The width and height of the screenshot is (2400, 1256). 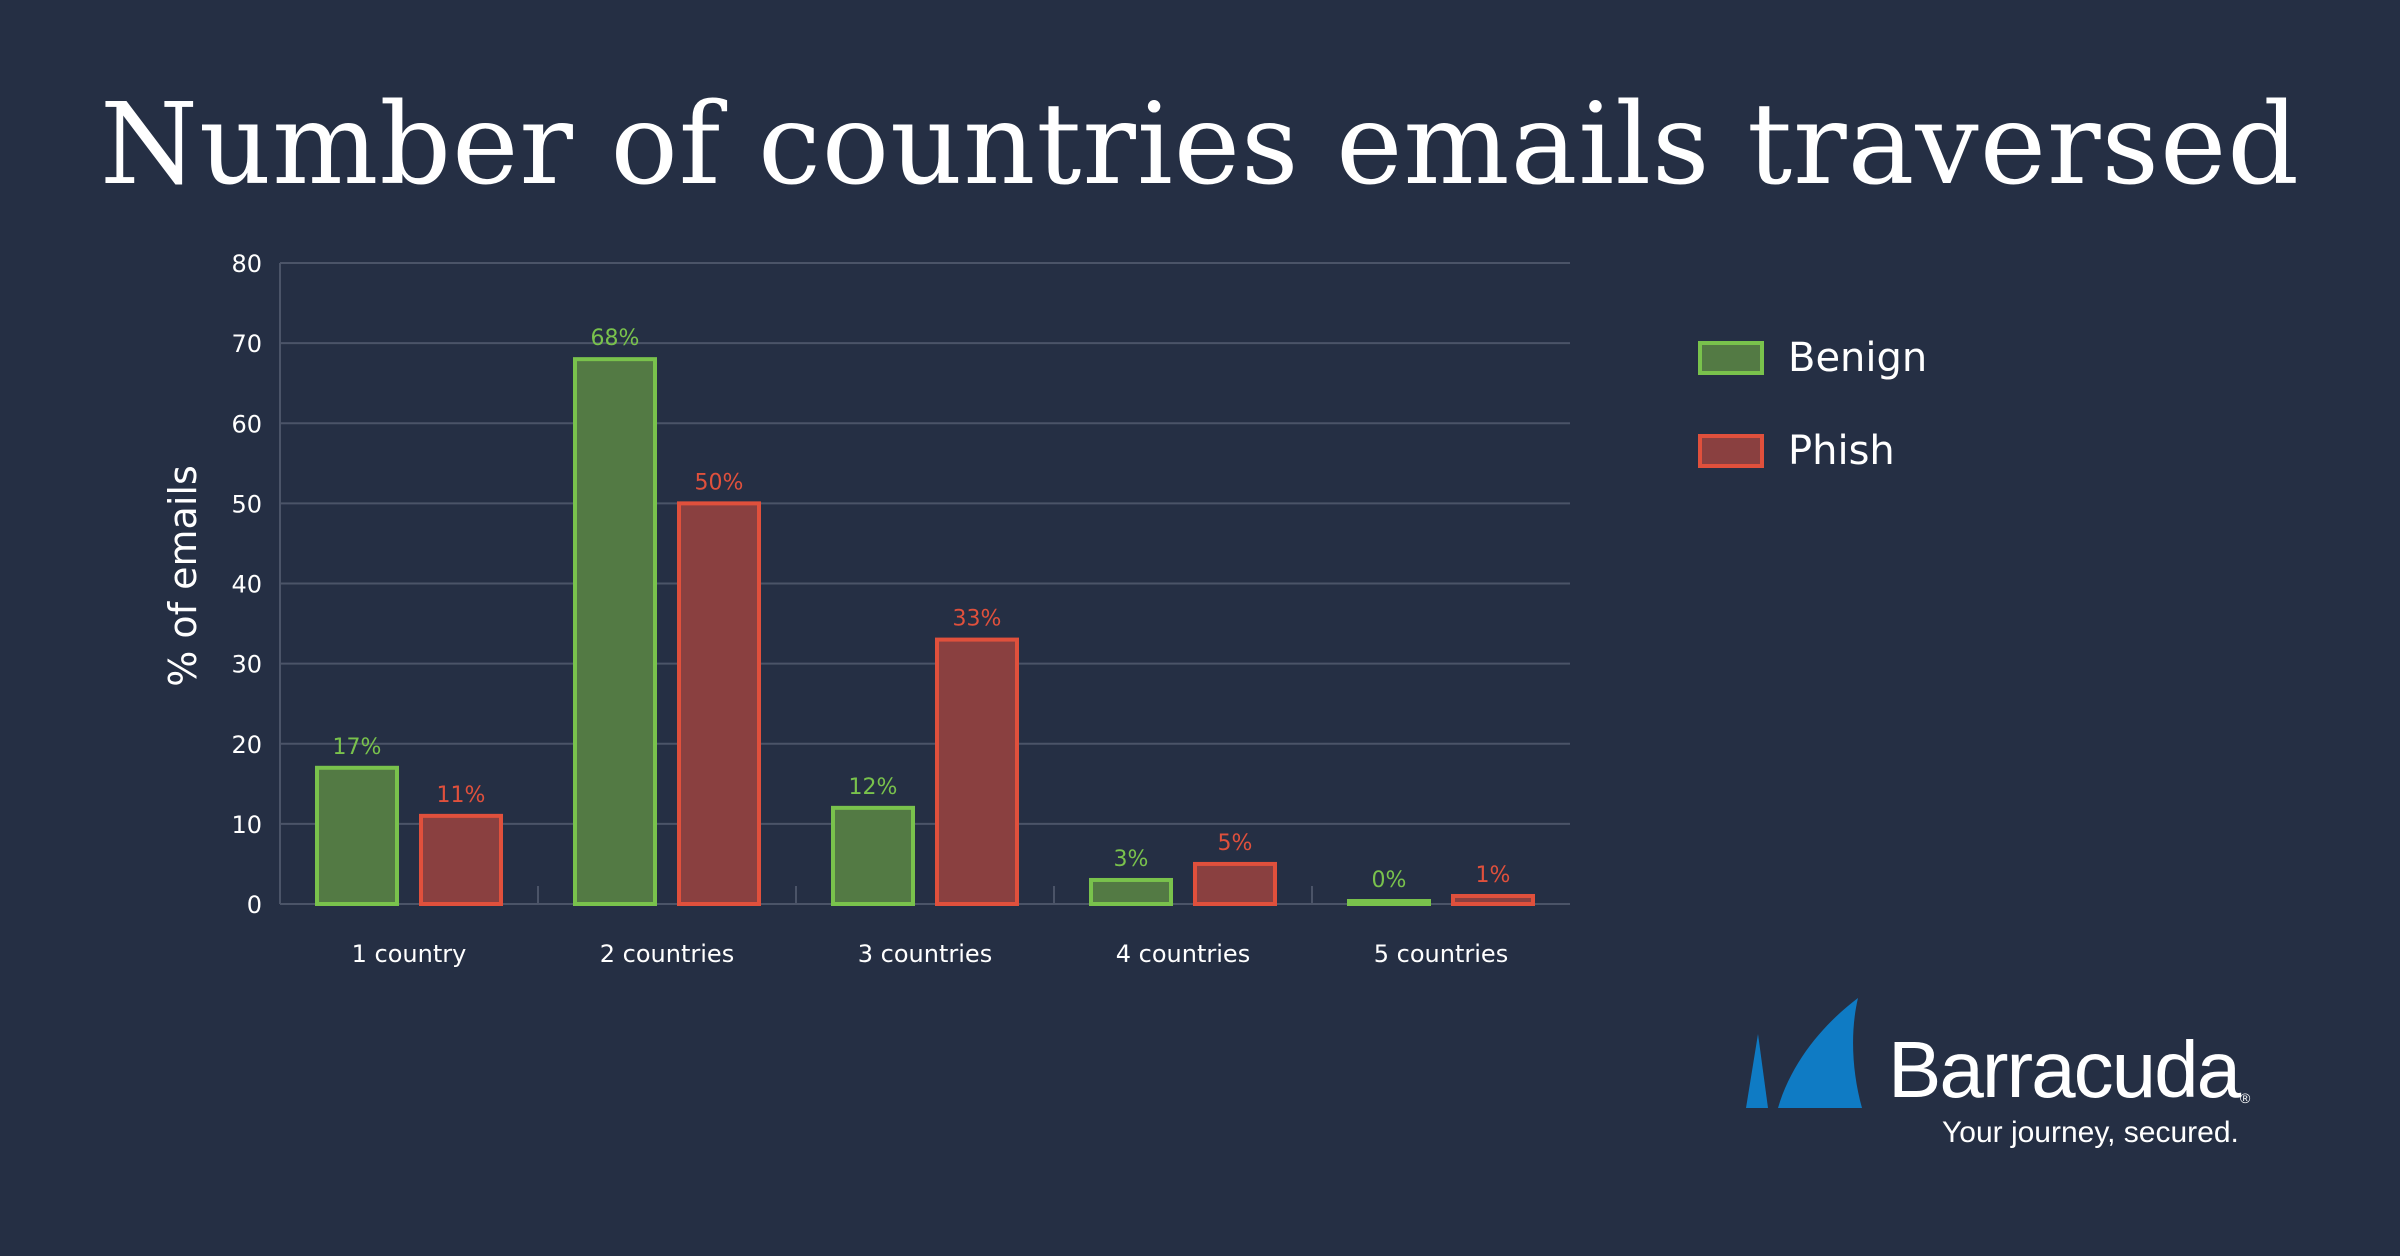 What do you see at coordinates (1841, 451) in the screenshot?
I see `legend-label-phish: Phish` at bounding box center [1841, 451].